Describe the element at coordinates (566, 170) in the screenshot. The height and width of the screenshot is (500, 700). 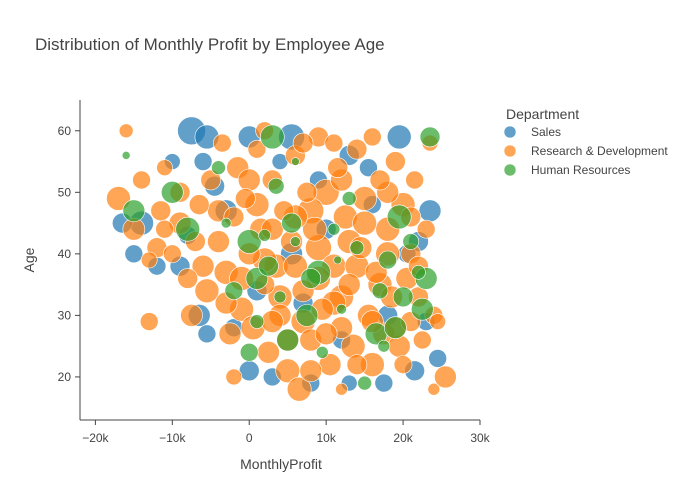
I see `legend-item-human-resources: Human Resources` at that location.